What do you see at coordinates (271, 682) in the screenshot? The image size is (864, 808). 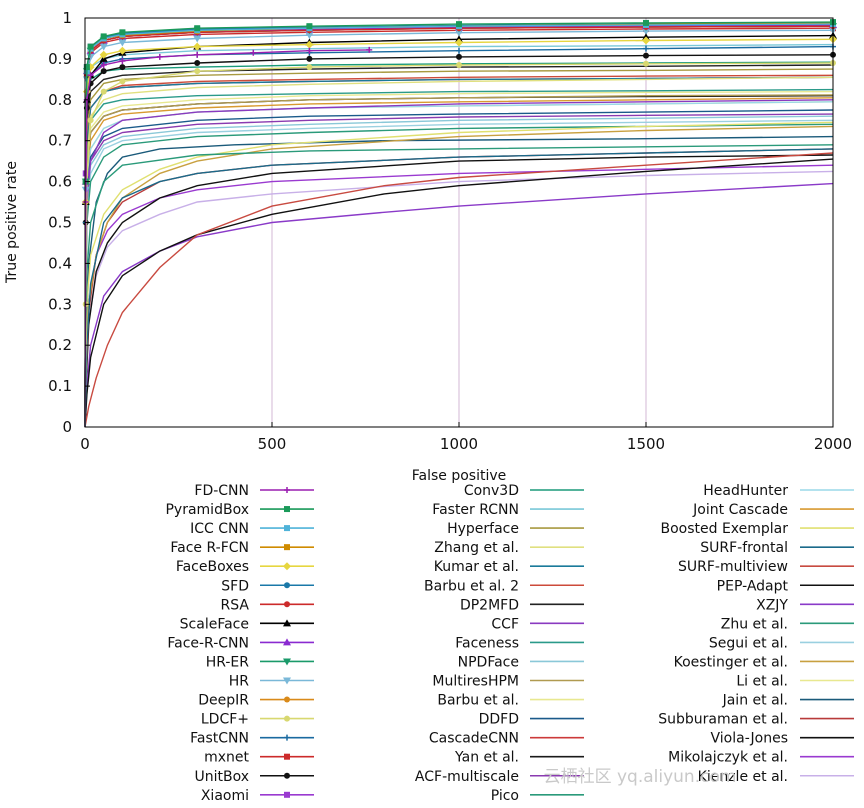 I see `legend-entry: HR` at bounding box center [271, 682].